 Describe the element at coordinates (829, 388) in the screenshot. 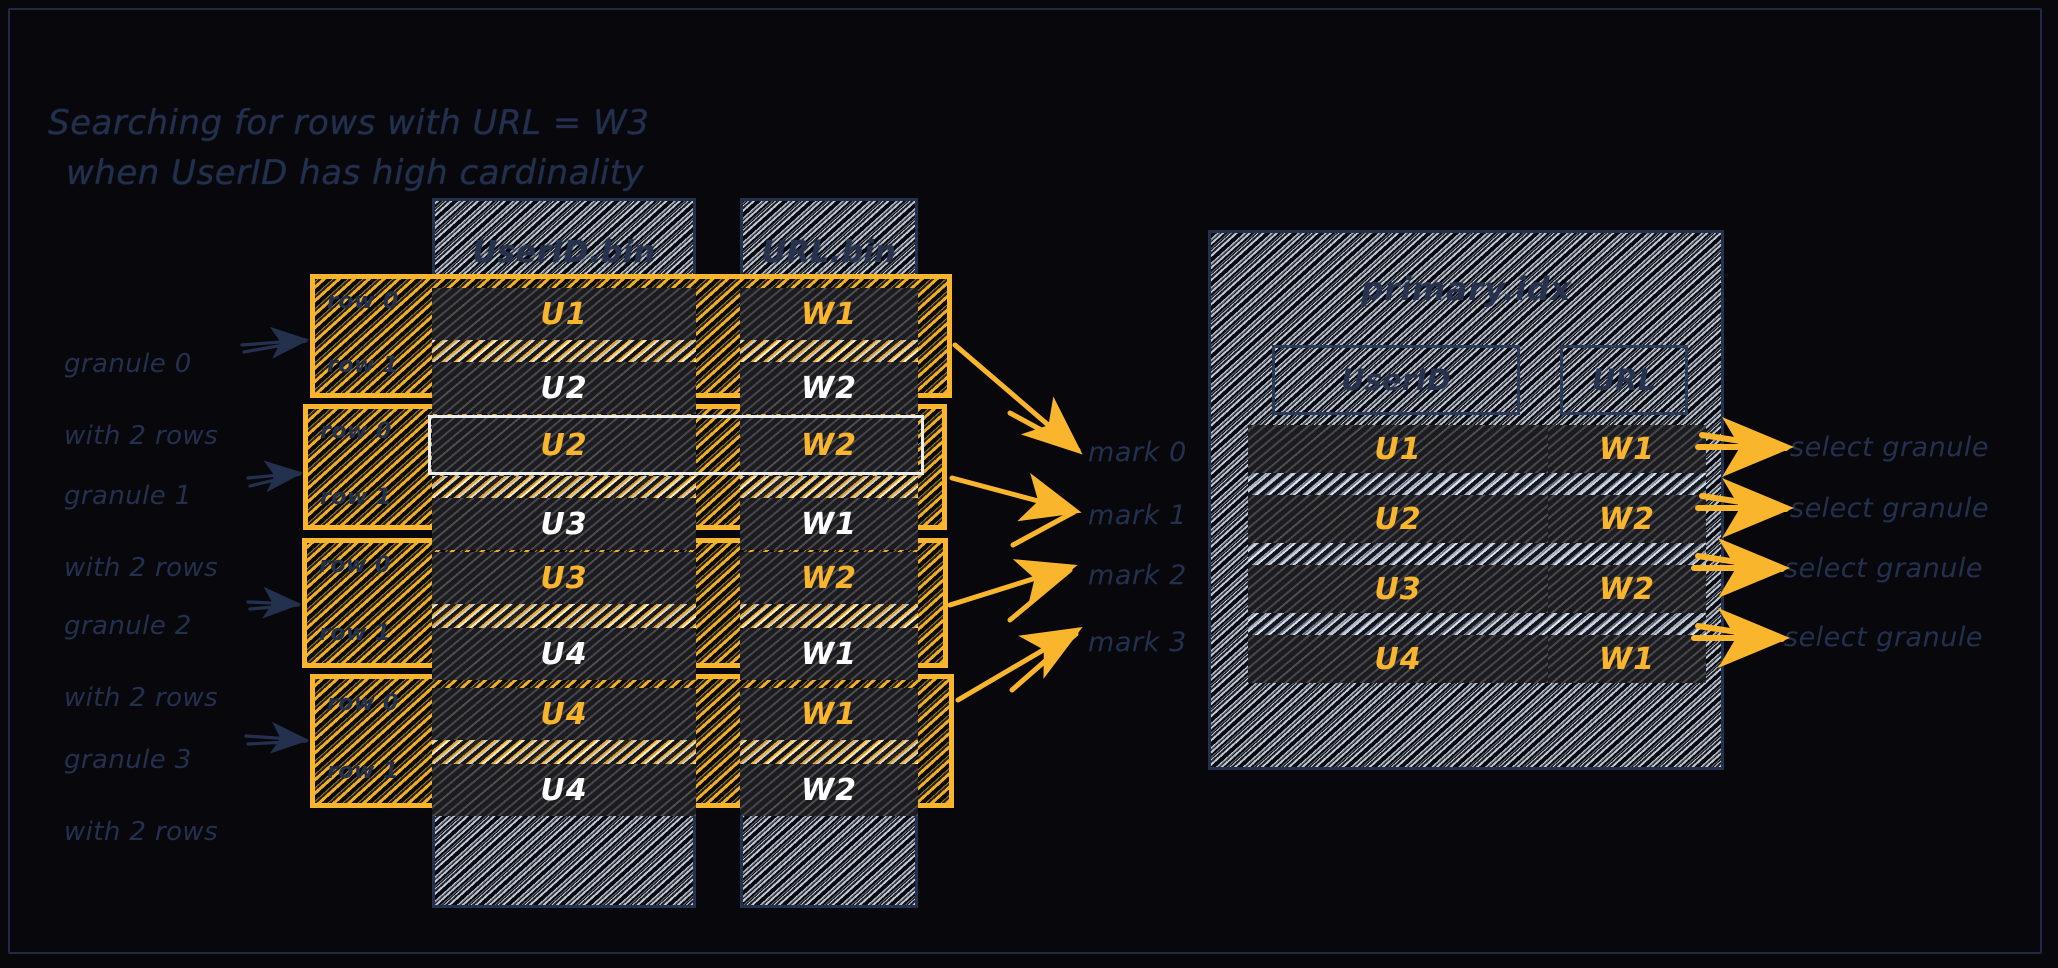

I see `left-cell-r1-url: W2` at that location.